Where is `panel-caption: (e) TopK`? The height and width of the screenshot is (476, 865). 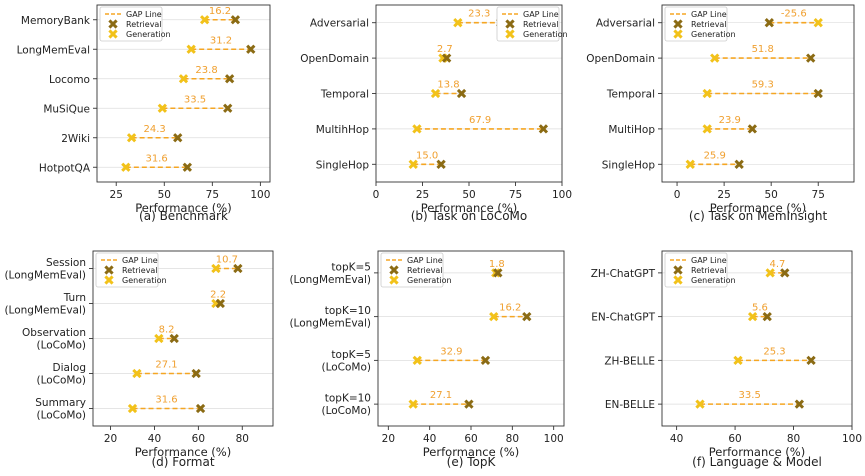
panel-caption: (e) TopK is located at coordinates (472, 462).